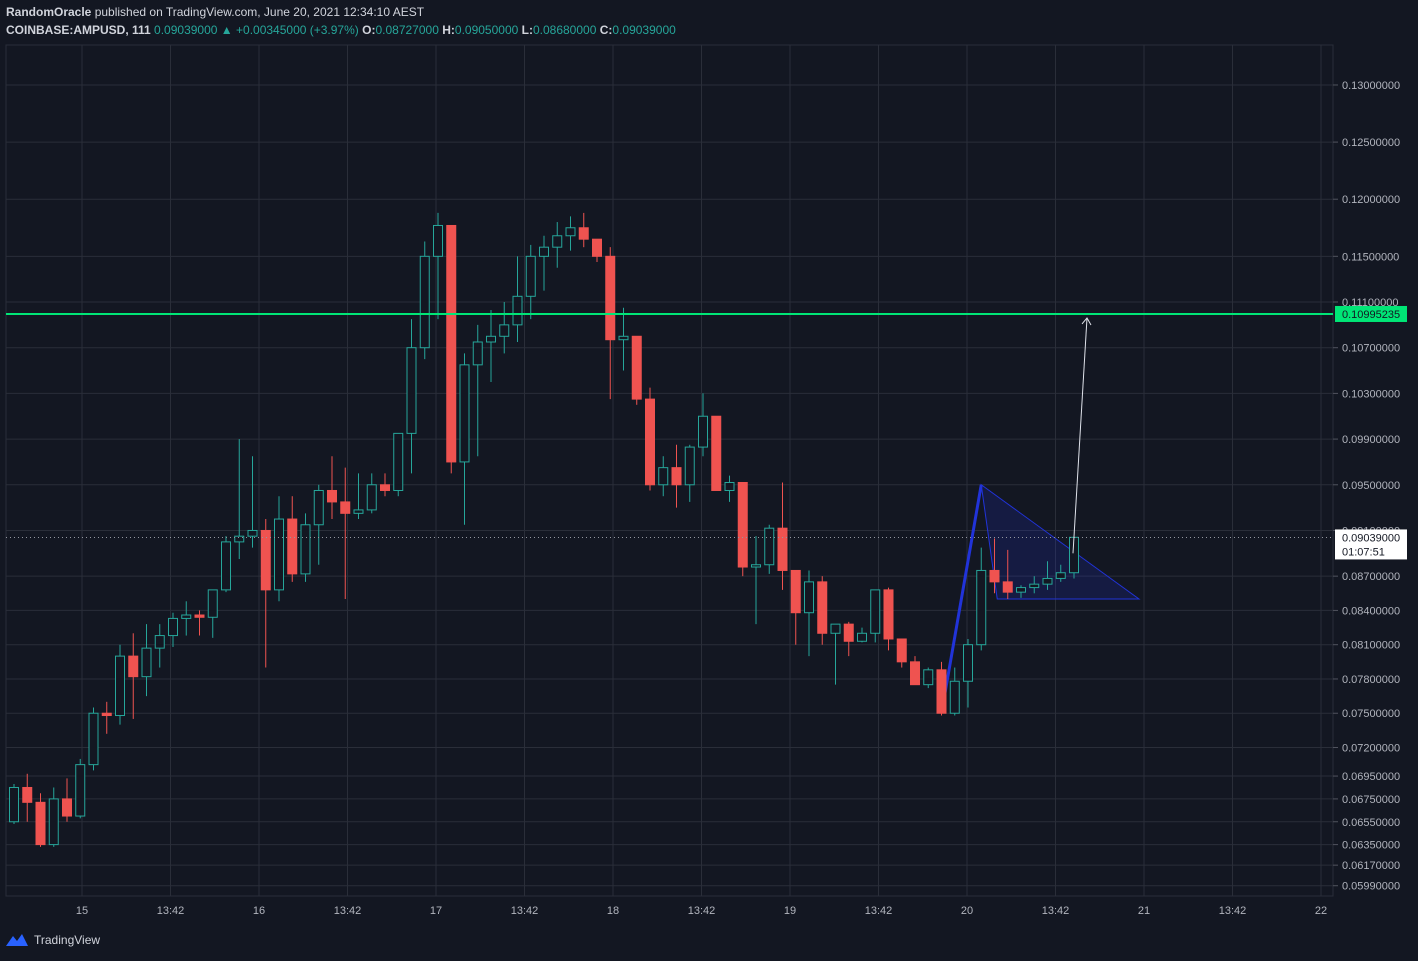  Describe the element at coordinates (78, 30) in the screenshot. I see `symbol-label: COINBASE:AMPUSD, 111` at that location.